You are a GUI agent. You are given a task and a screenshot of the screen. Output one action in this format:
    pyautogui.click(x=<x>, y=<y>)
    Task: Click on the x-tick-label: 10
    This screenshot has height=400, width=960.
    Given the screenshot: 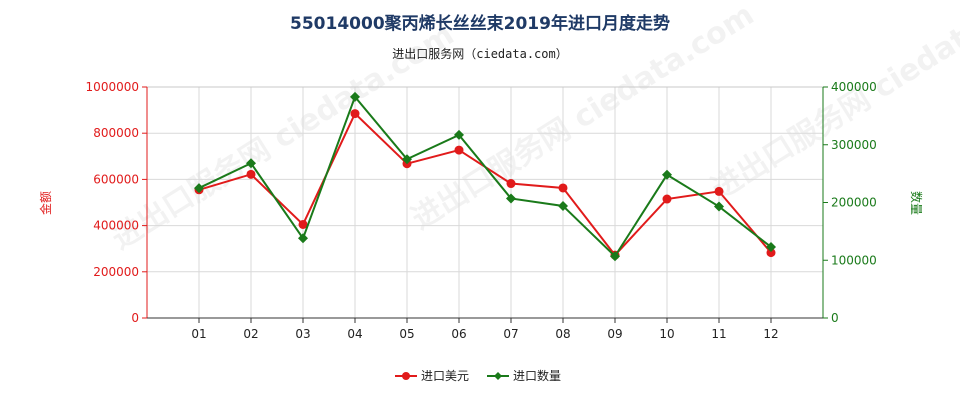 What is the action you would take?
    pyautogui.click(x=666, y=334)
    